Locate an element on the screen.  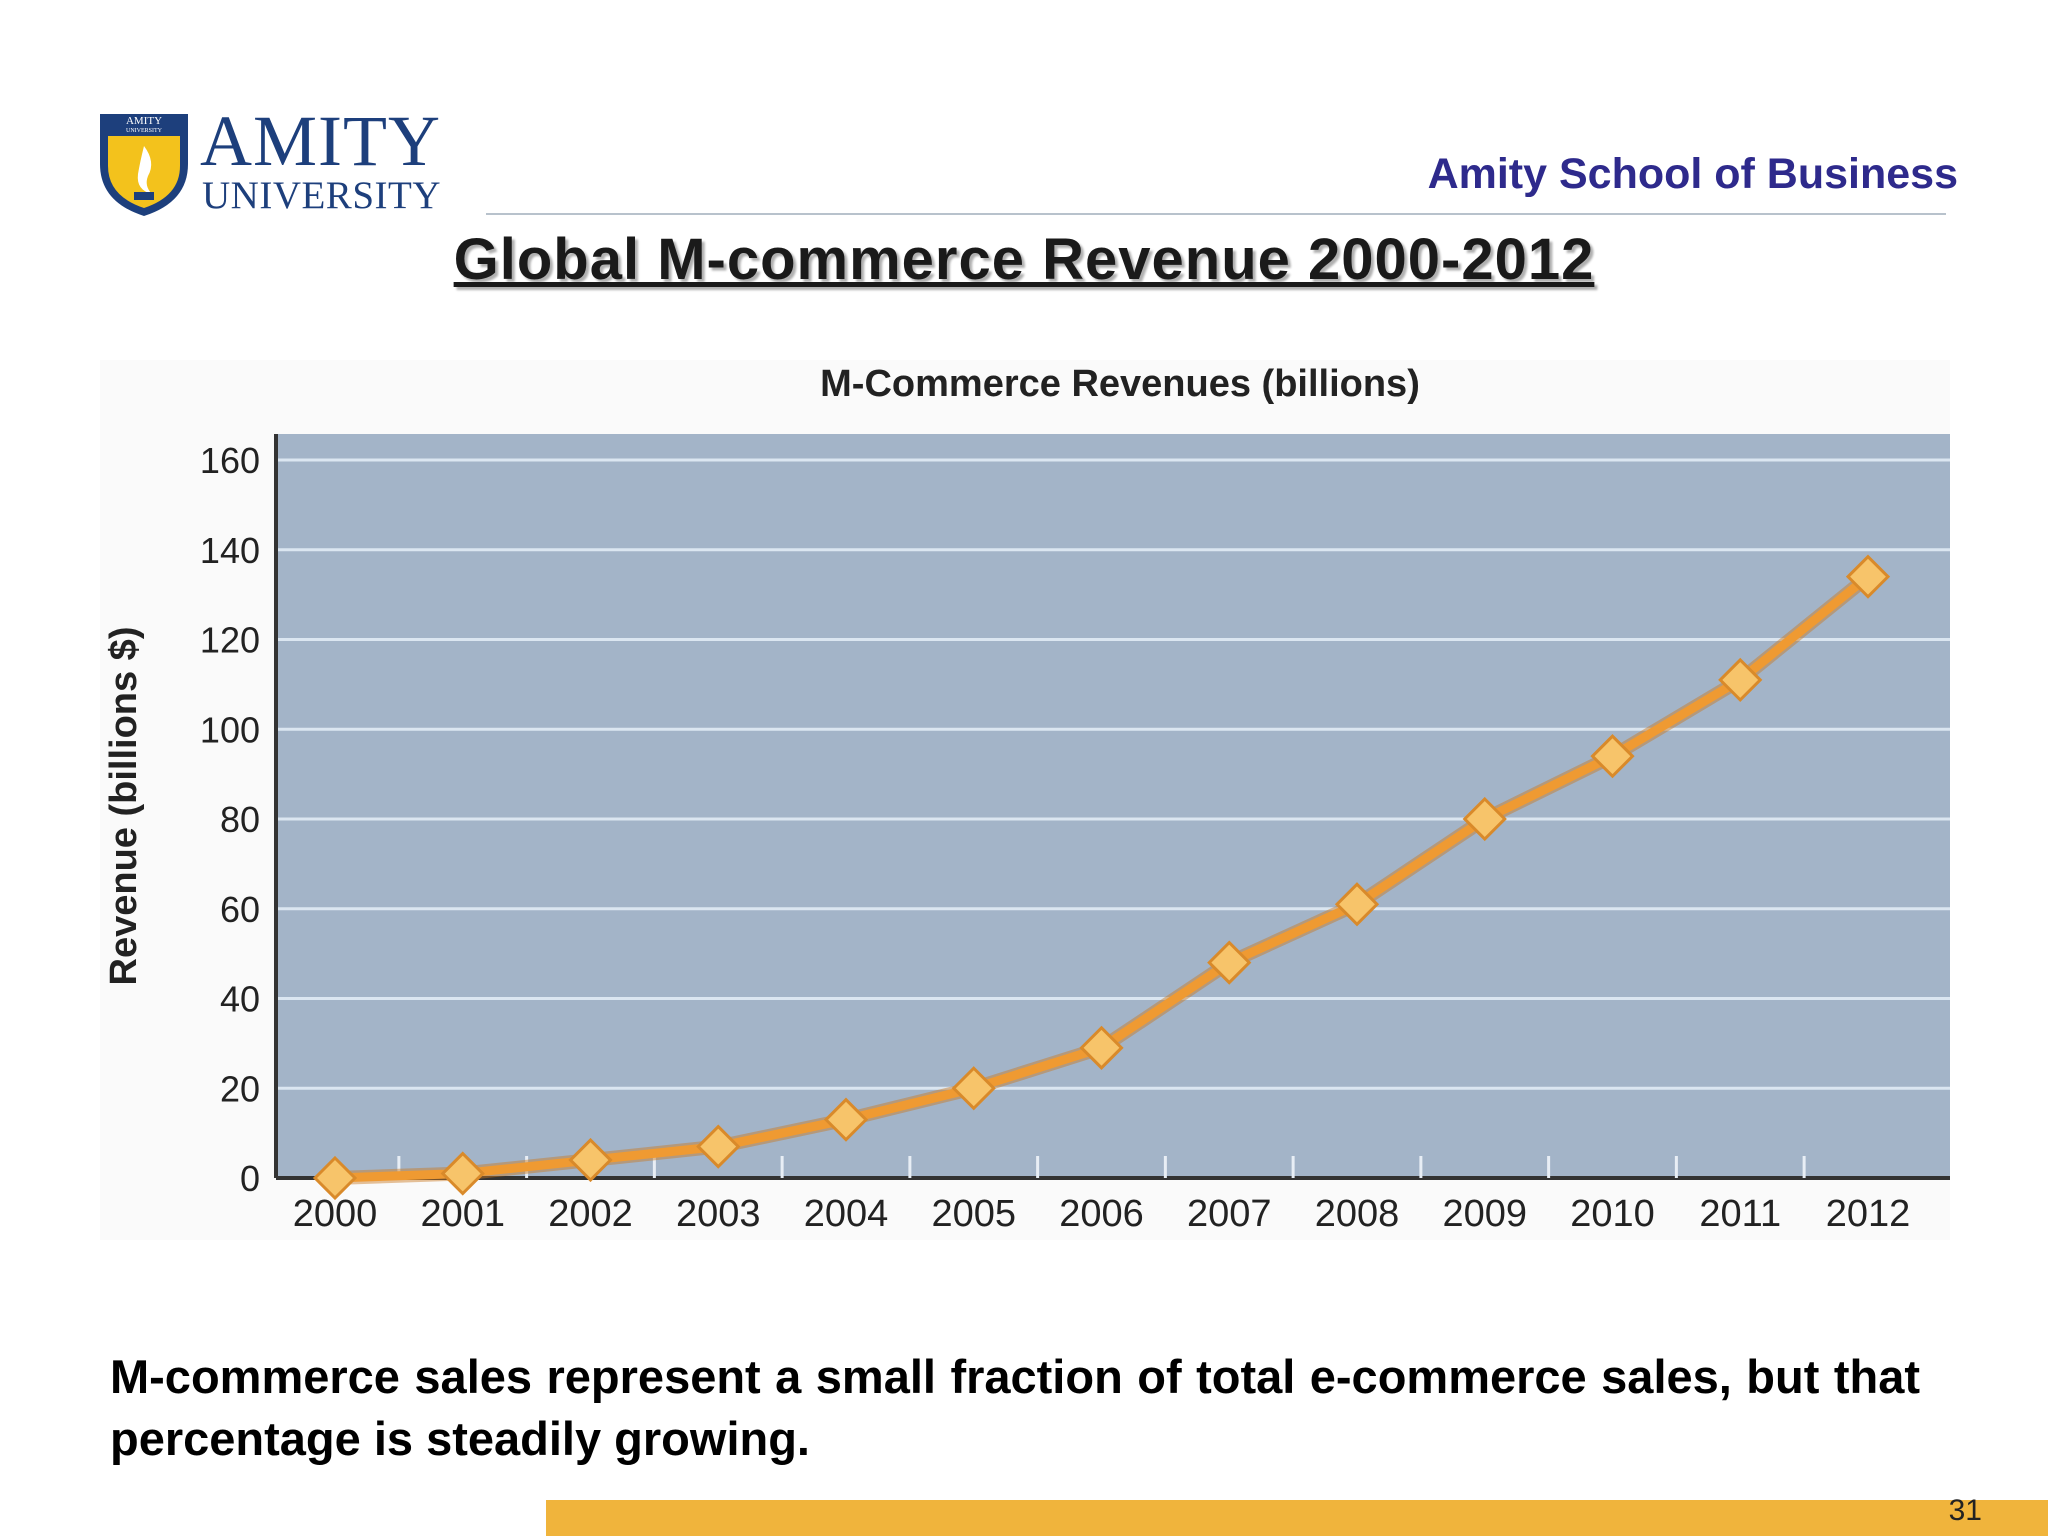
y-tick-label: 20 is located at coordinates (240, 1088).